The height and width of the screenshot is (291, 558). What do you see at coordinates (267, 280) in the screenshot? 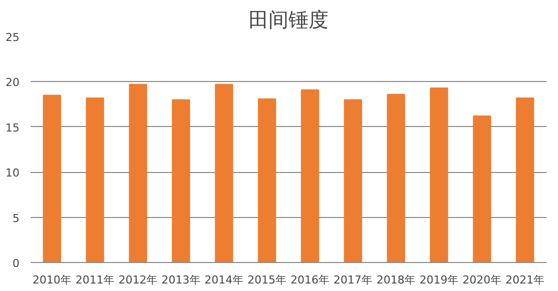
I see `x-tick-label: 2015年` at bounding box center [267, 280].